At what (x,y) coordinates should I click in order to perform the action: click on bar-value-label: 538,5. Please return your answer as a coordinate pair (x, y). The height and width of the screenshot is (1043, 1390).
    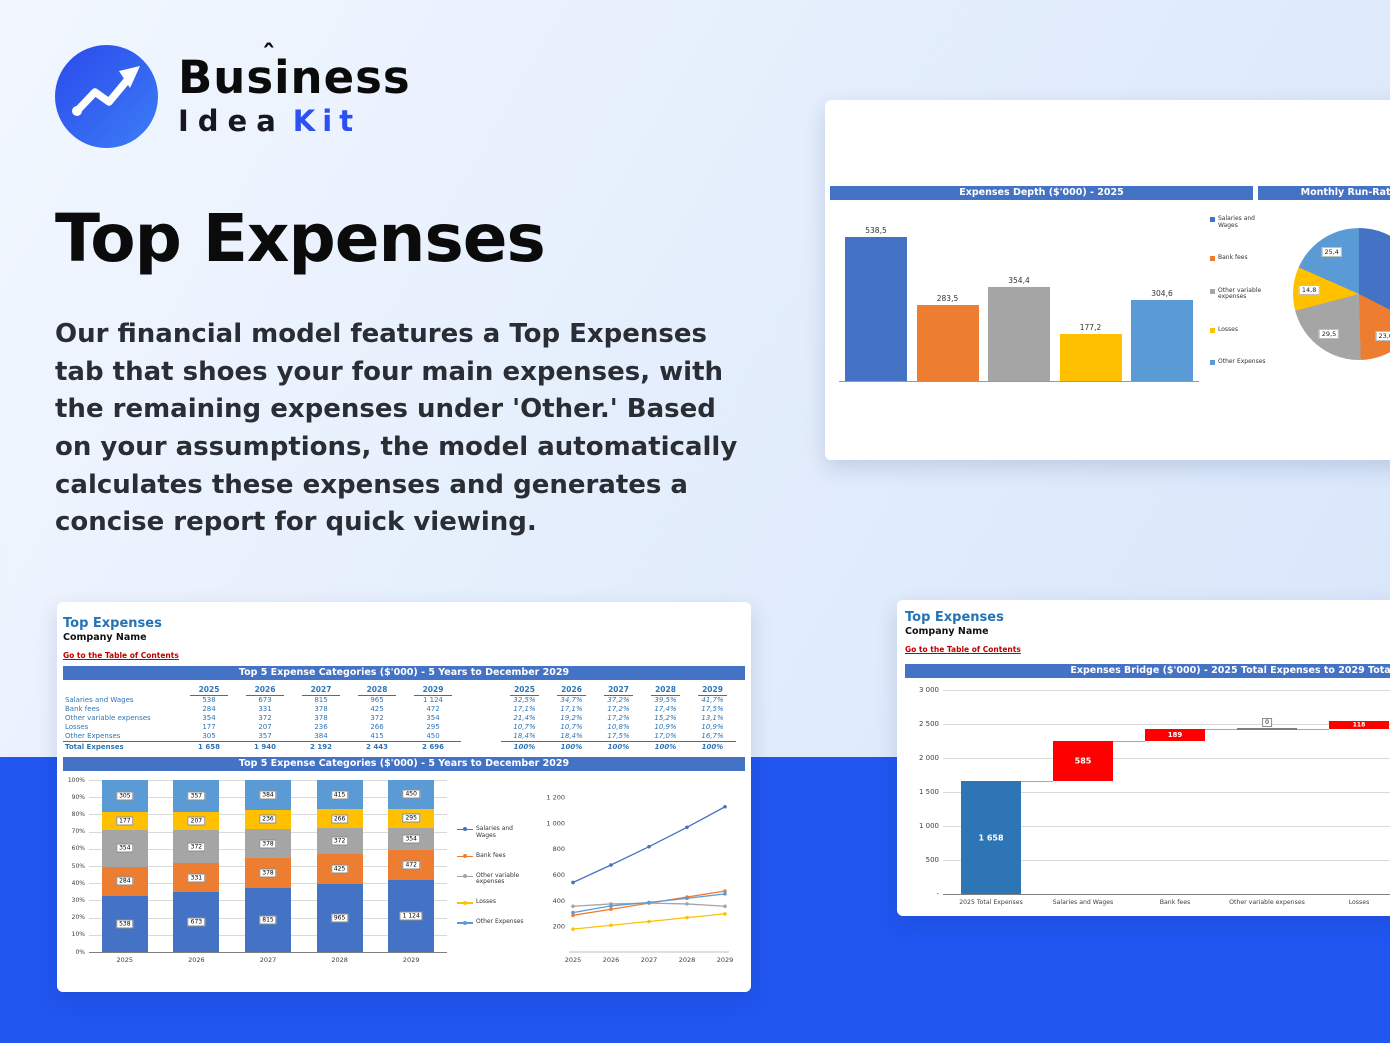
    Looking at the image, I should click on (876, 231).